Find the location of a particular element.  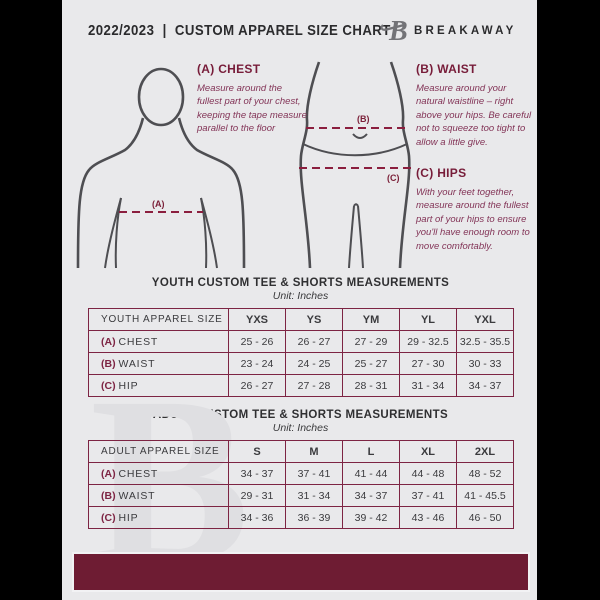

table-cell: 41 - 44 is located at coordinates (371, 473).